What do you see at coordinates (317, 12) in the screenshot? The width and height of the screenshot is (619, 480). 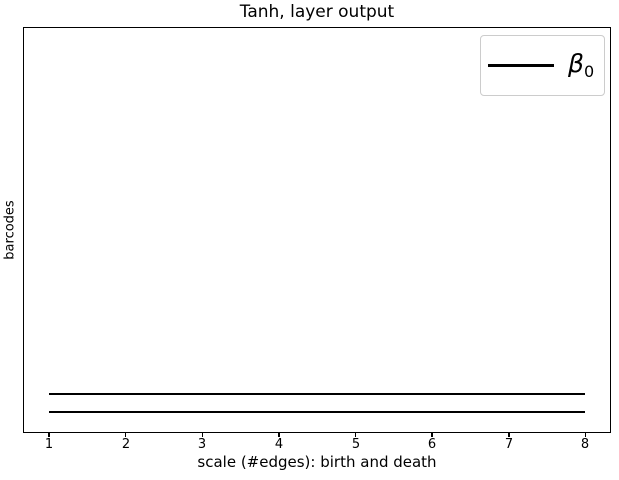 I see `chart-title: Tanh, layer output` at bounding box center [317, 12].